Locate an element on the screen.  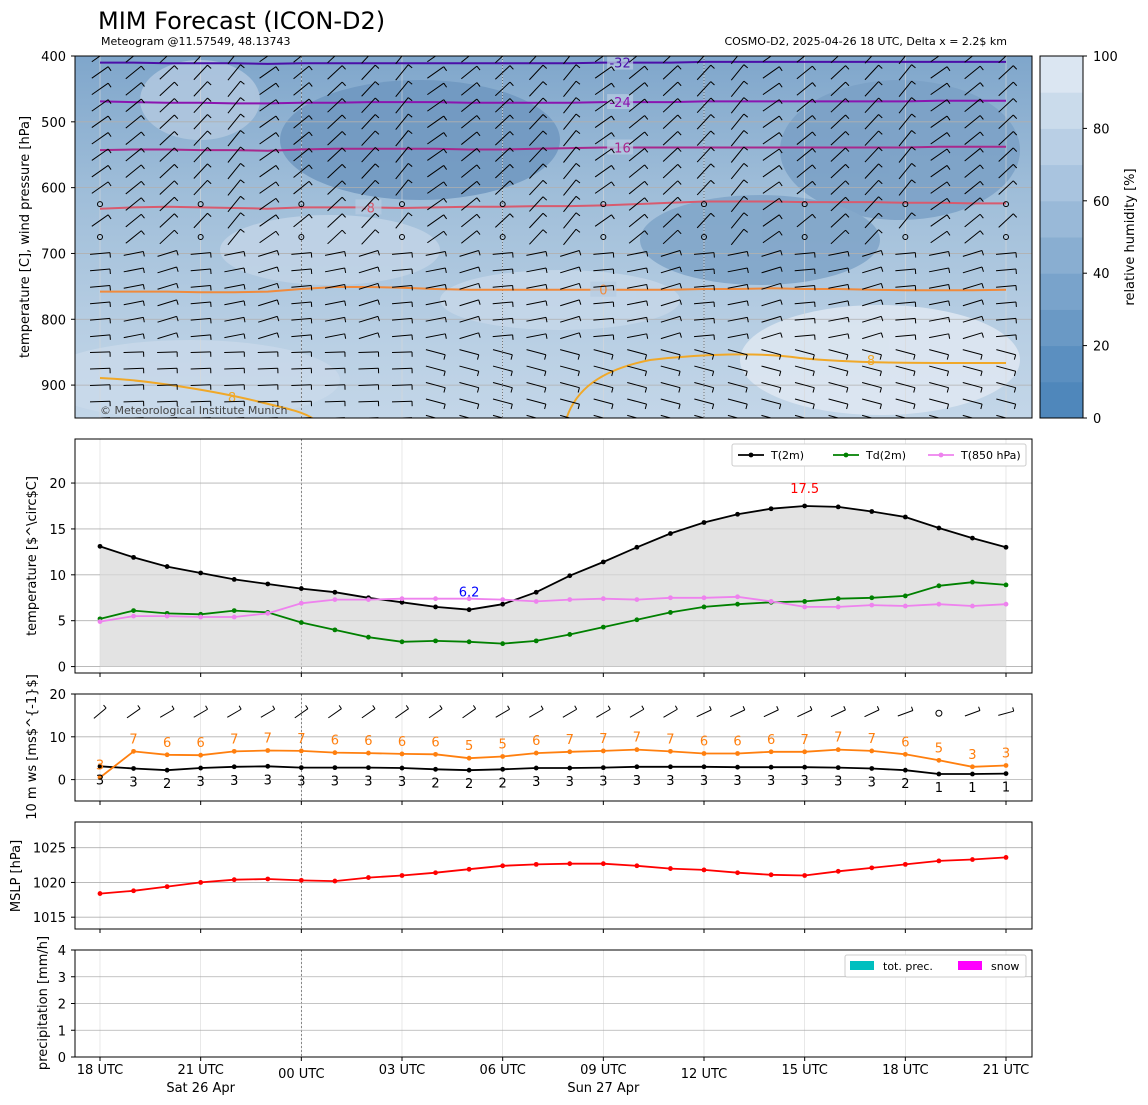
y-tick-label: 2 is located at coordinates (62, 1005).